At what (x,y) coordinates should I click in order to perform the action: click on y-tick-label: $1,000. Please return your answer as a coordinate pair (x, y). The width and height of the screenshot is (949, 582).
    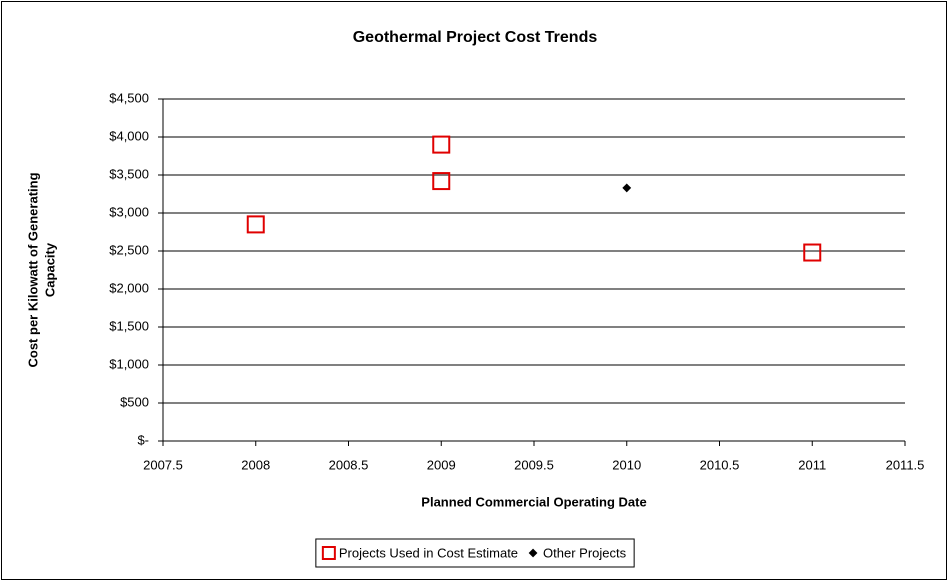
    Looking at the image, I should click on (129, 363).